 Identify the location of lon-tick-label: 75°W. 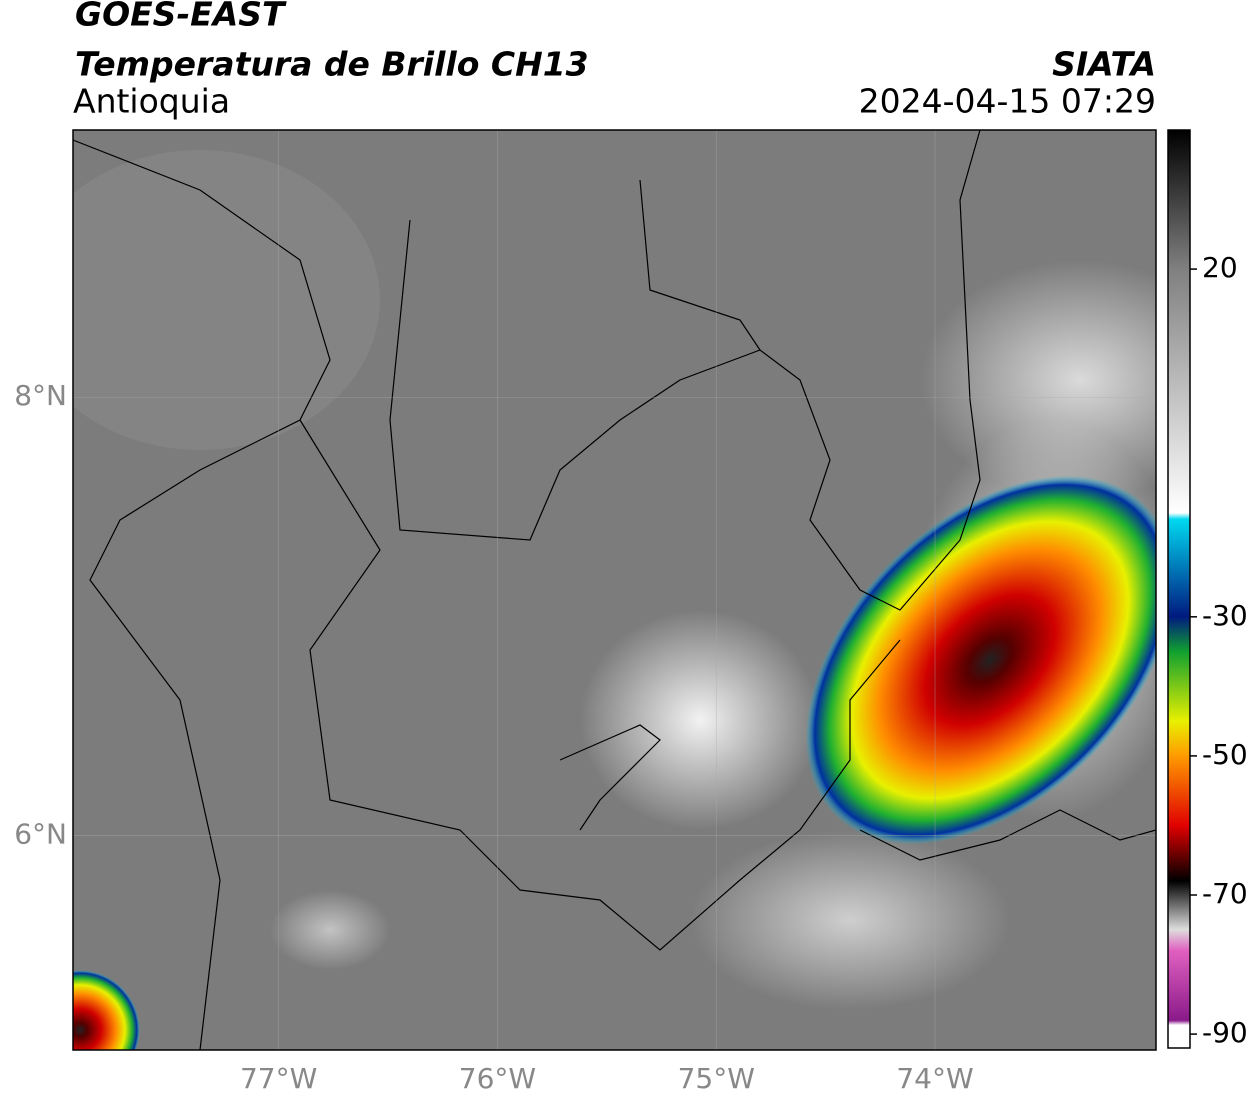
(716, 1078).